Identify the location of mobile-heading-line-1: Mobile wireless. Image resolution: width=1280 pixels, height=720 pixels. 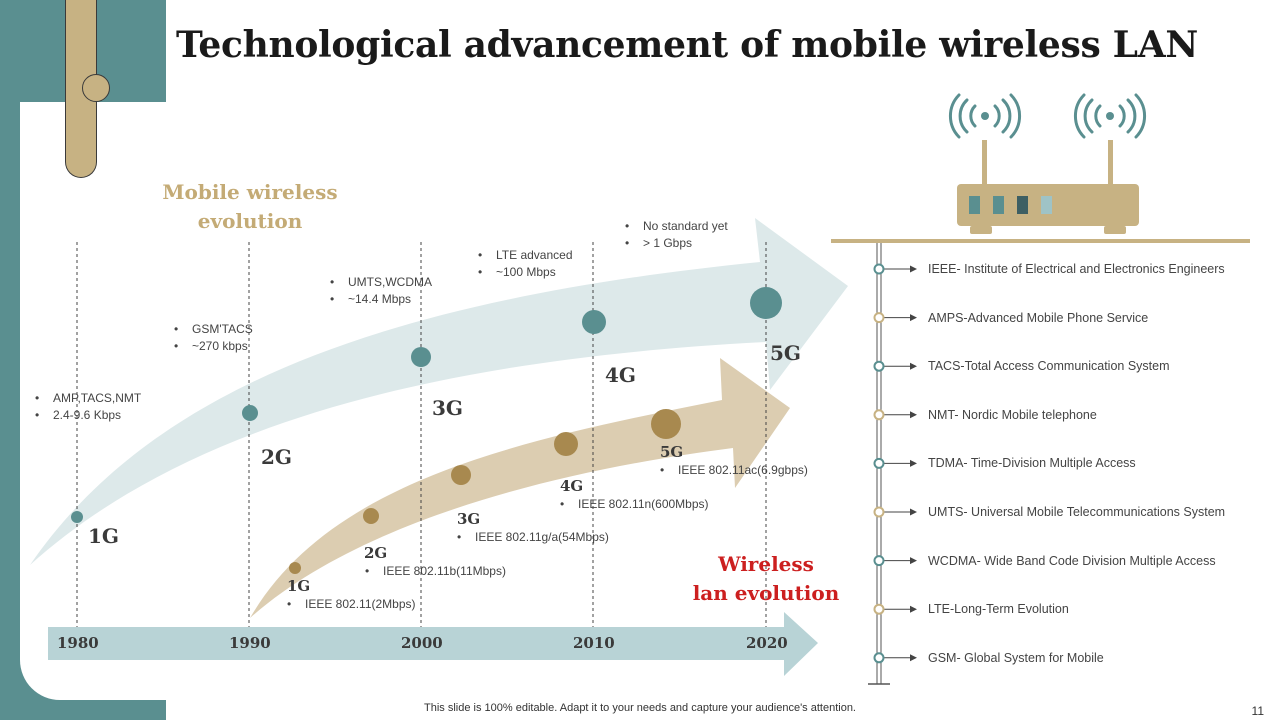
(250, 192).